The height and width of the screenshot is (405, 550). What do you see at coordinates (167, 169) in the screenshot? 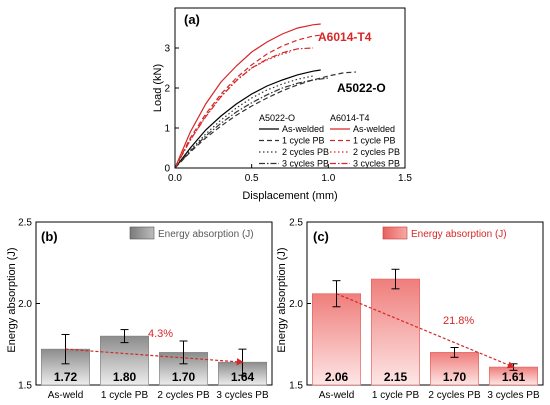
I see `y-tick-label: 0` at bounding box center [167, 169].